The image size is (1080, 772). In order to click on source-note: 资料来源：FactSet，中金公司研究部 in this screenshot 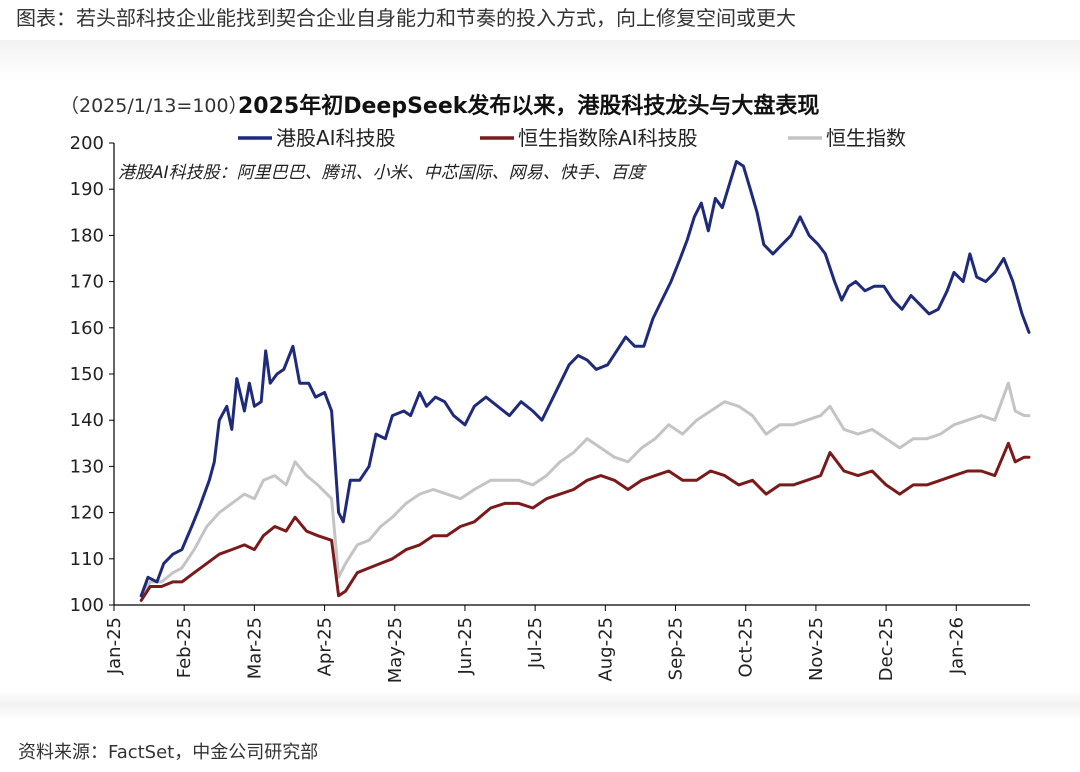, I will do `click(168, 752)`.